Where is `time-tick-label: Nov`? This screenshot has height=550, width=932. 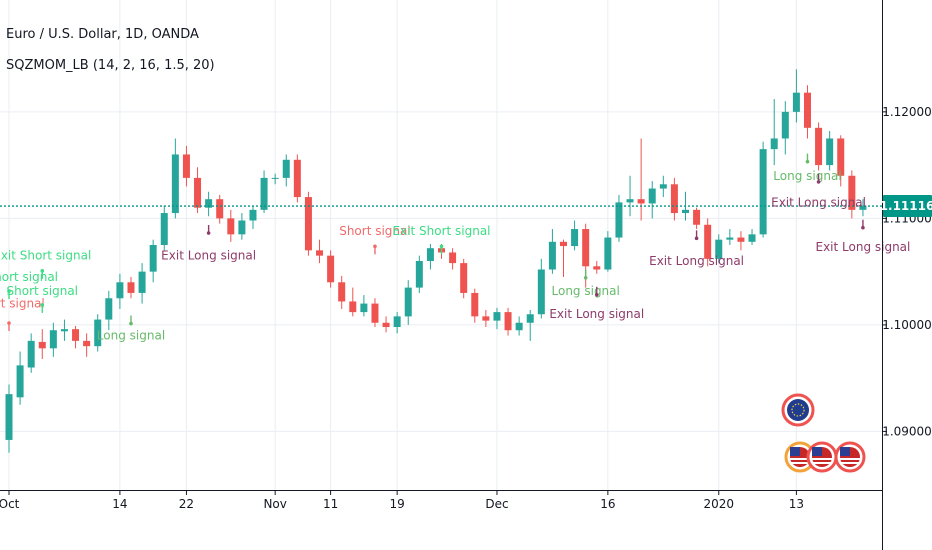 time-tick-label: Nov is located at coordinates (274, 504).